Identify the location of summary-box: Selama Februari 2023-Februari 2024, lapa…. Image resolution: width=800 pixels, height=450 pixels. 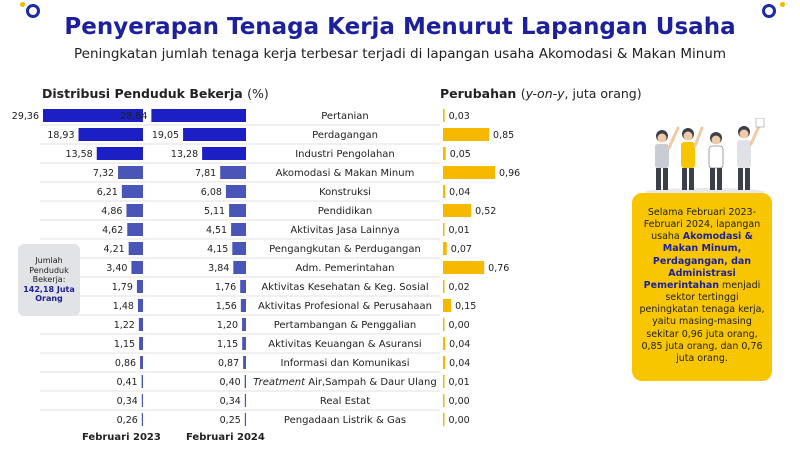
(702, 287).